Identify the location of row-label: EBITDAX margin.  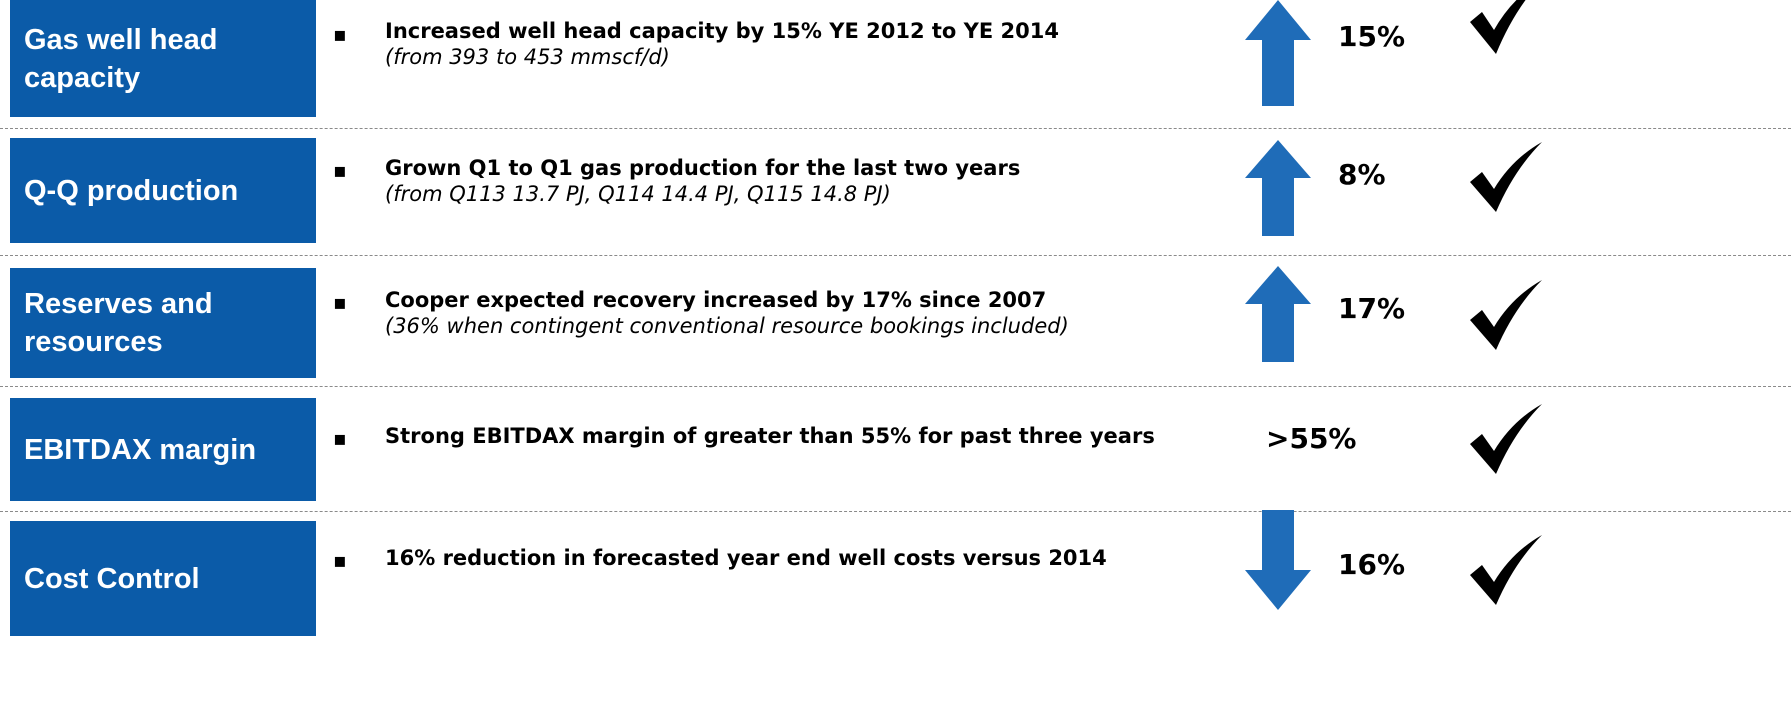
(163, 449).